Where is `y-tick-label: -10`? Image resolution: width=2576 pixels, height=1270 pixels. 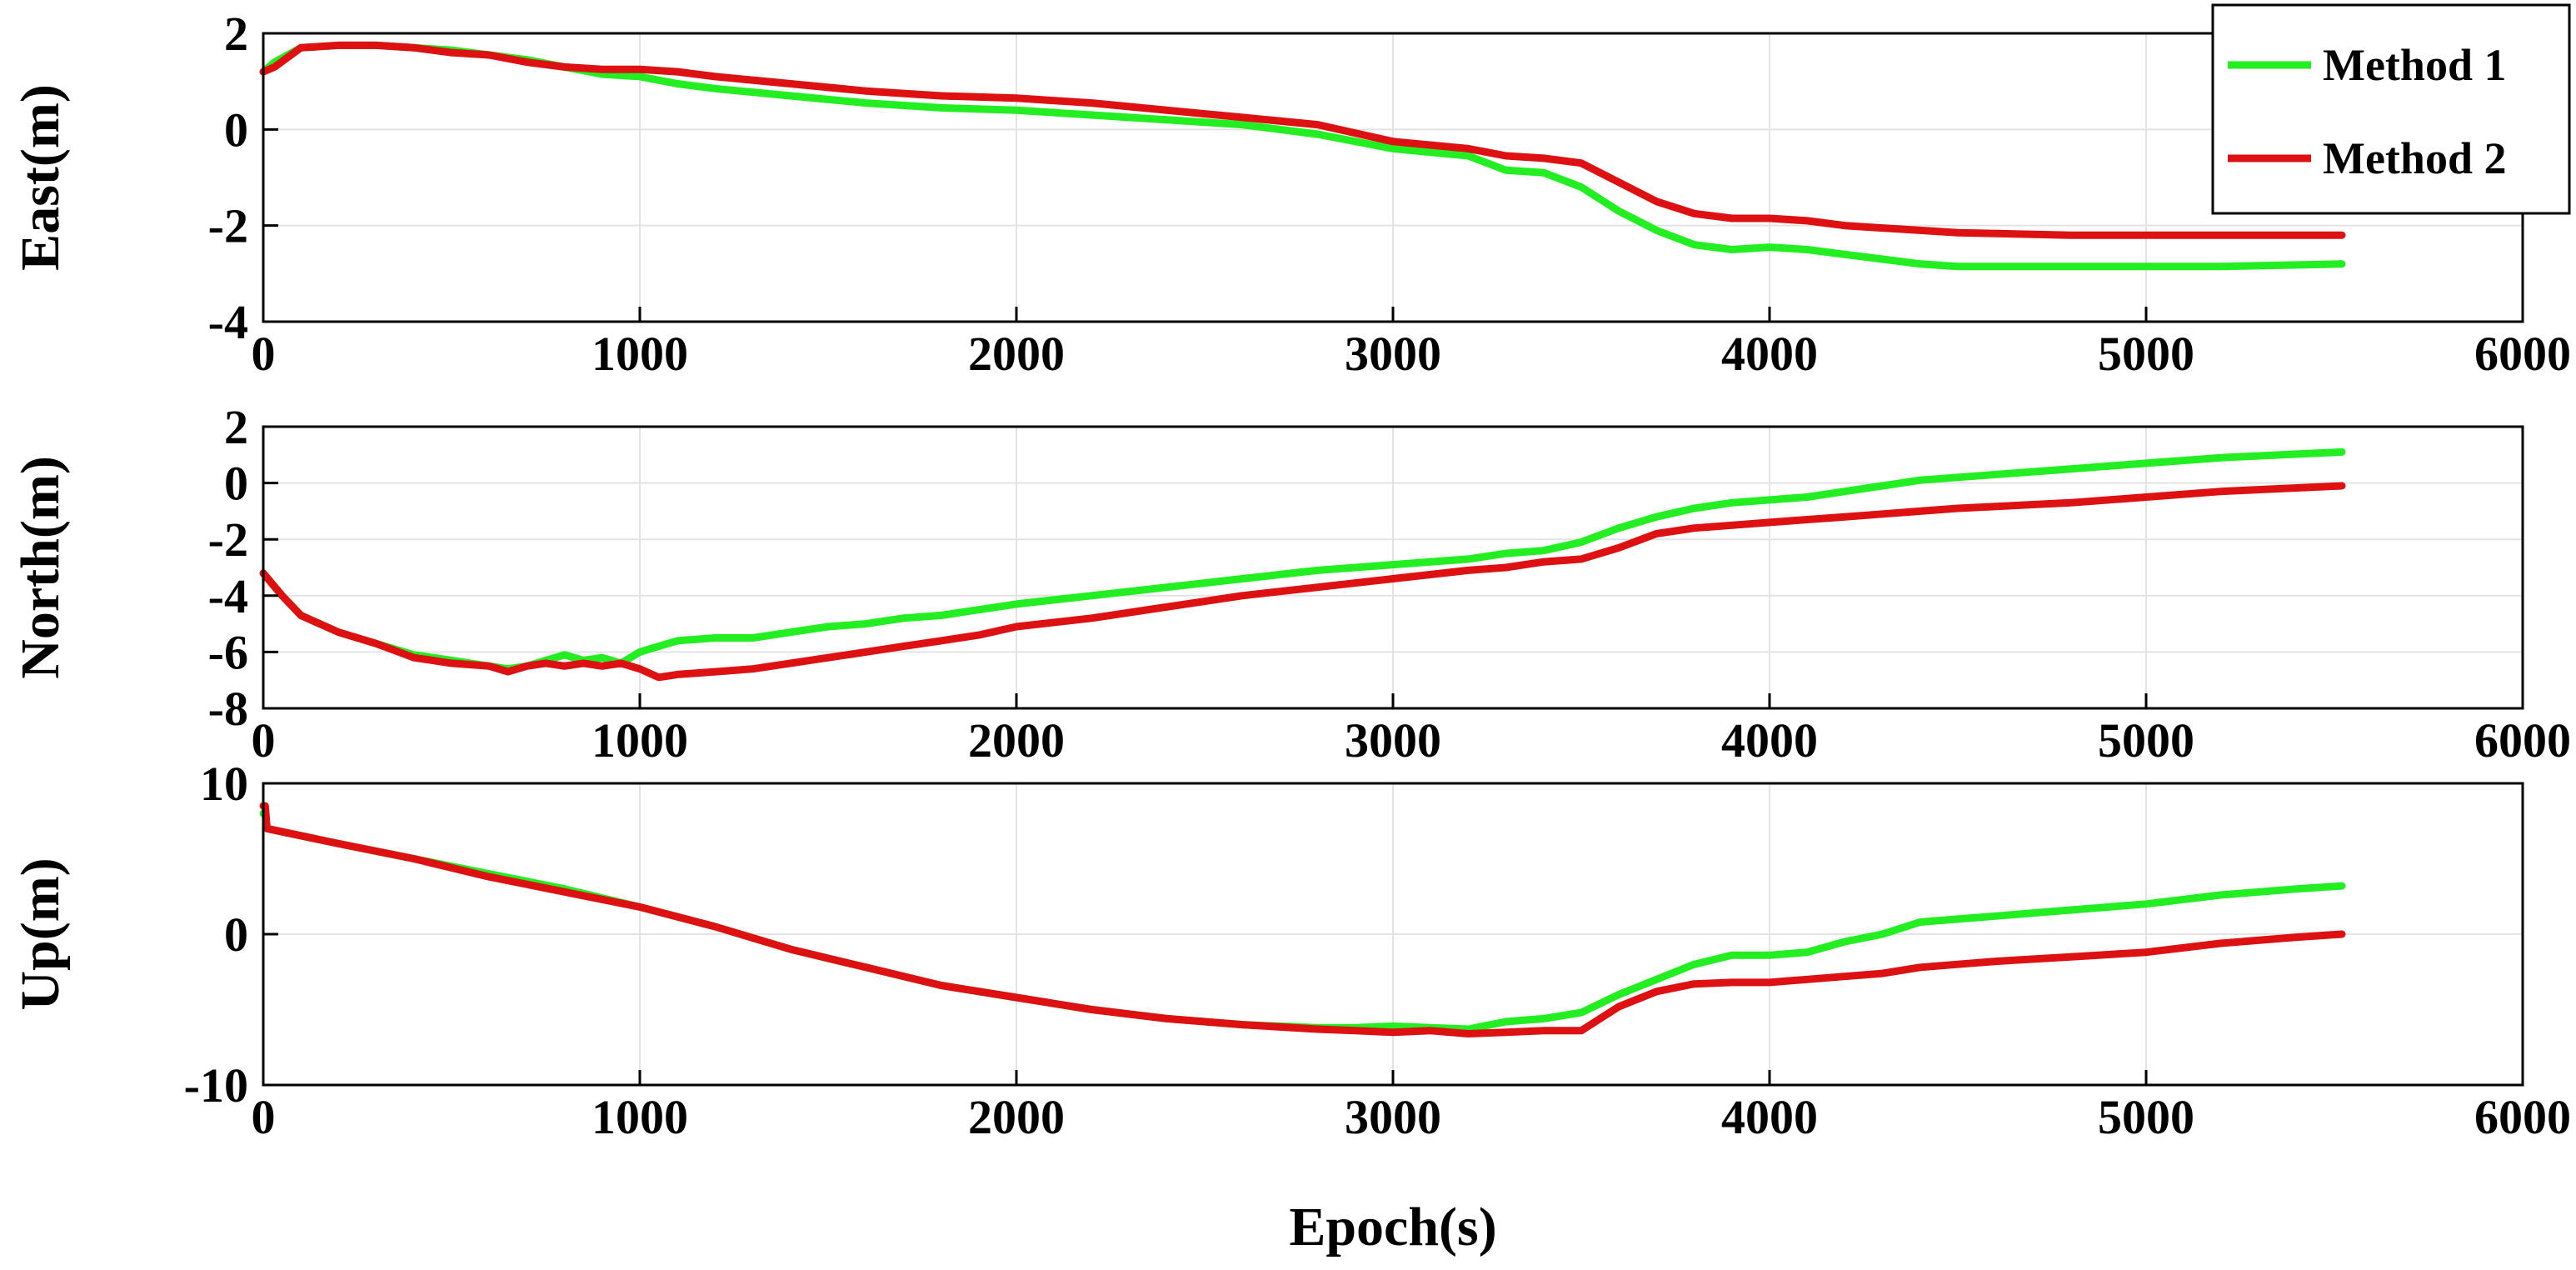 y-tick-label: -10 is located at coordinates (216, 1085).